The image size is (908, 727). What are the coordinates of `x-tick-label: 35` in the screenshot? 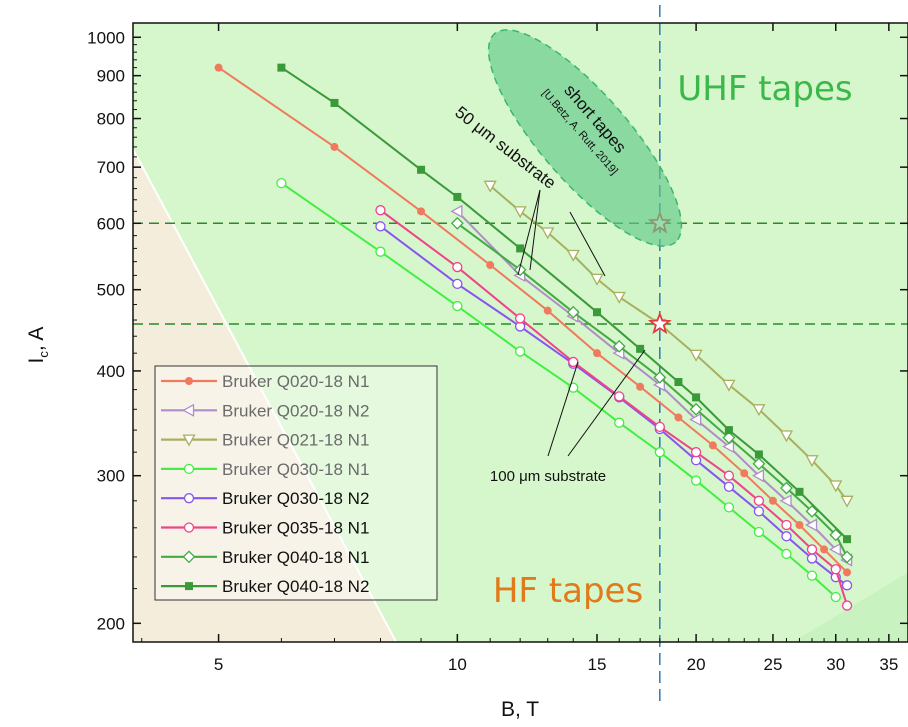 It's located at (888, 664).